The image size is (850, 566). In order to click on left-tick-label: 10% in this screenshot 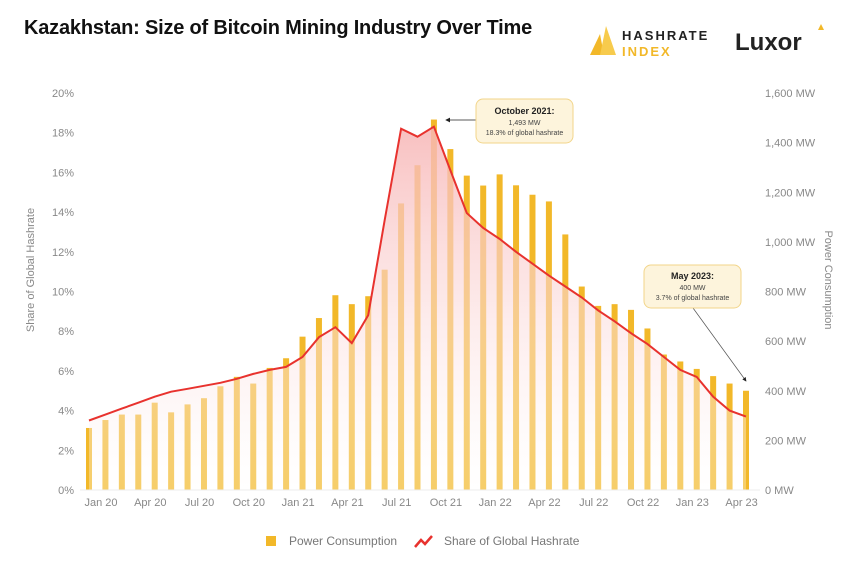, I will do `click(63, 293)`.